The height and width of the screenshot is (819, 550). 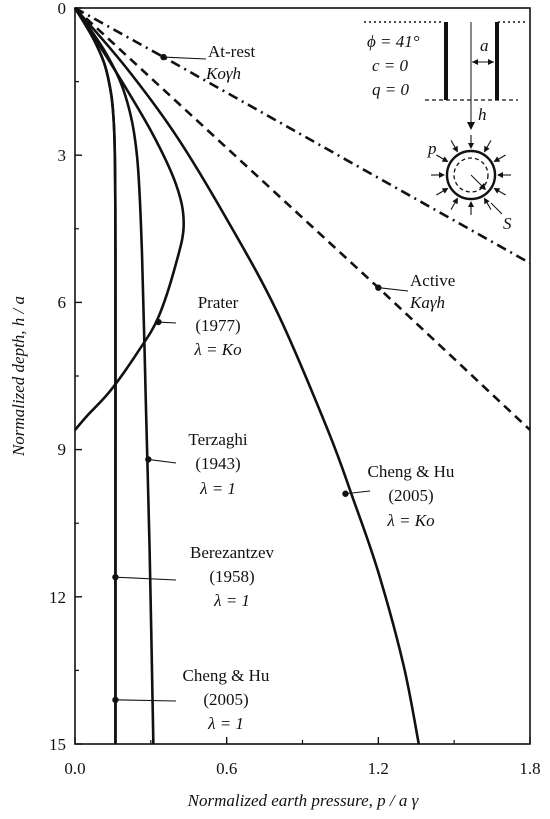 I want to click on inset-param-cohesion: c = 0, so click(x=390, y=65).